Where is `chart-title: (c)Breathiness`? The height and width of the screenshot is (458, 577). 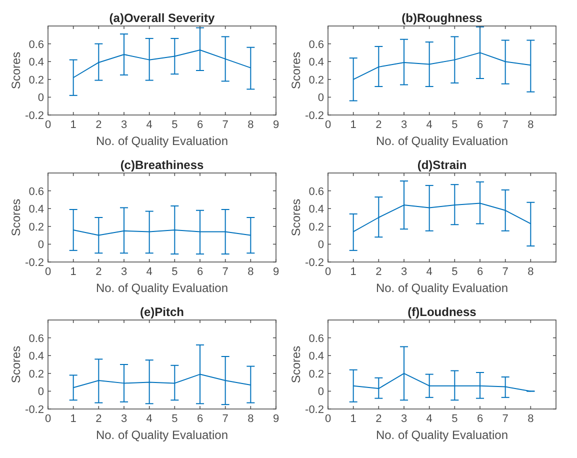
chart-title: (c)Breathiness is located at coordinates (162, 165).